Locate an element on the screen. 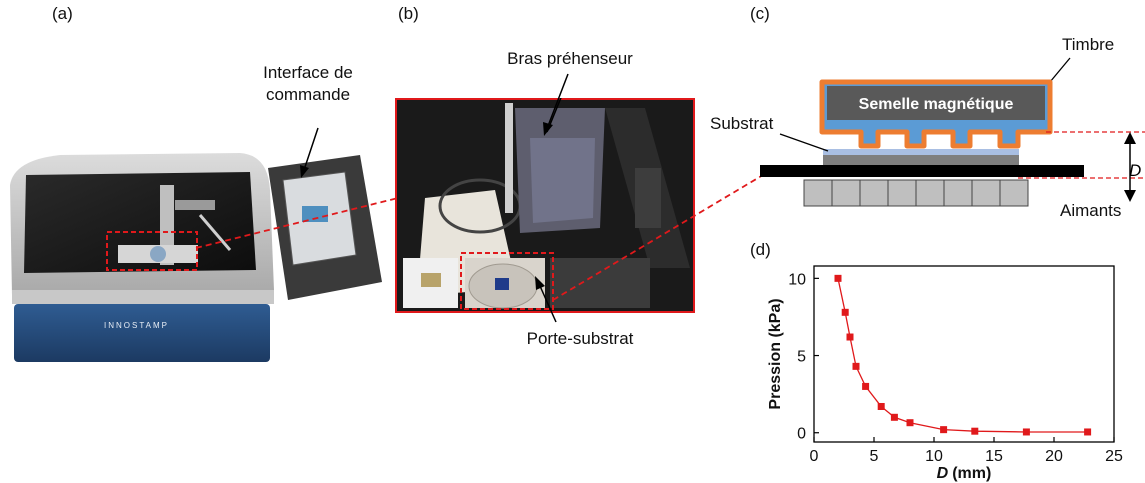  x-axis-label: D (mm) is located at coordinates (964, 473).